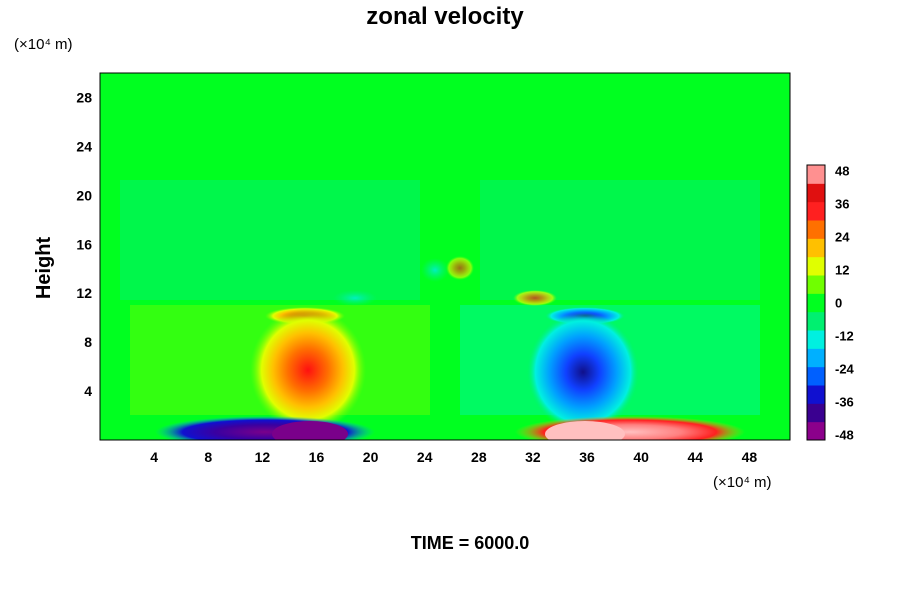 The width and height of the screenshot is (900, 600). I want to click on colorbar-tick-label: -12, so click(844, 336).